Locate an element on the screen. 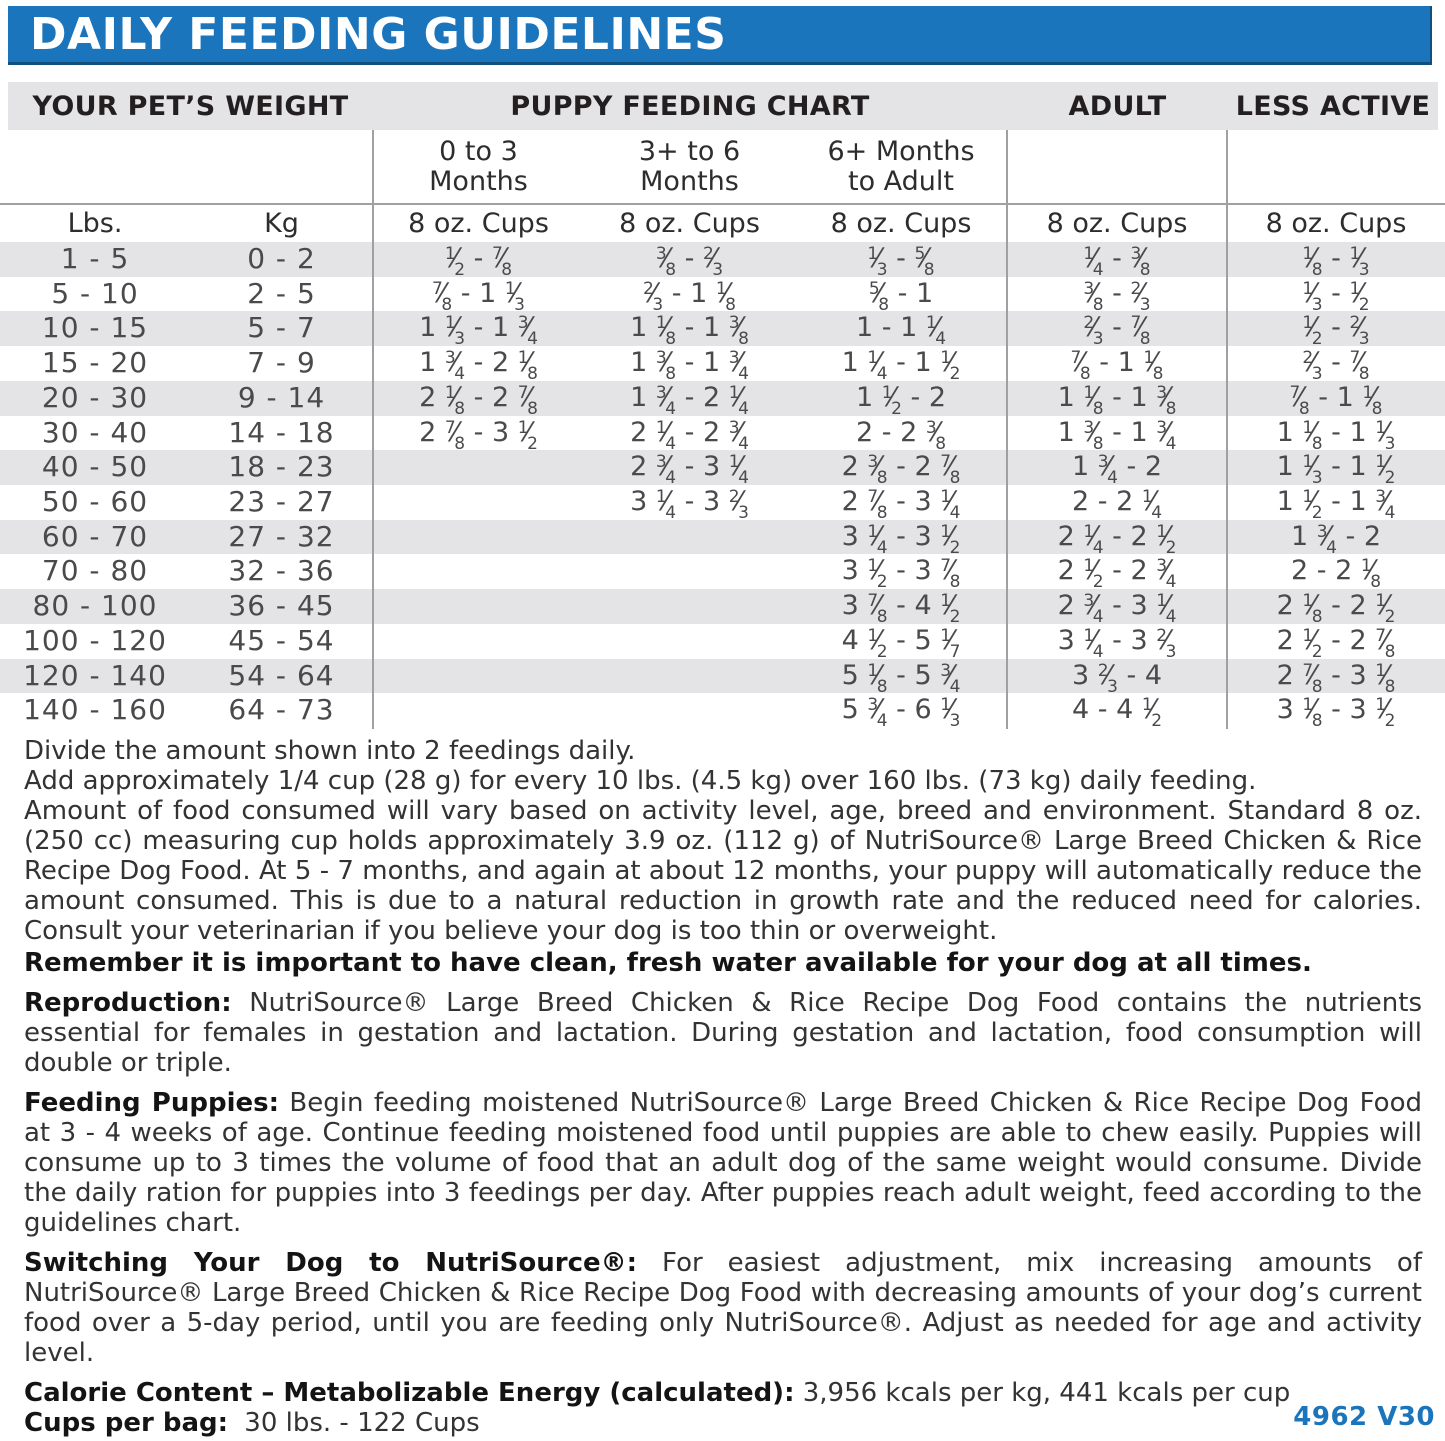 The width and height of the screenshot is (1445, 1441). cups-amount-cell: 2 - 2 3⁄8 is located at coordinates (901, 435).